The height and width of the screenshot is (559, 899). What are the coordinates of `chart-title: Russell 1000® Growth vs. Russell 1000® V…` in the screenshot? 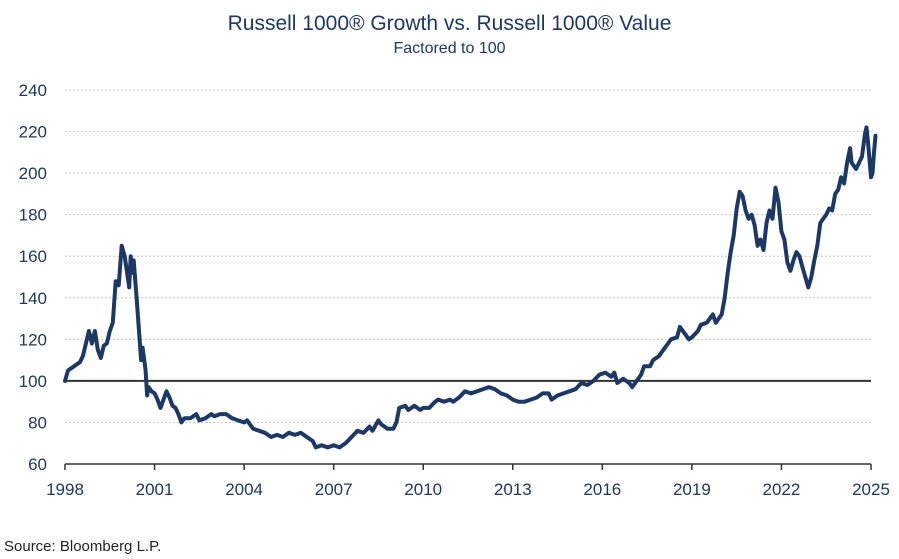 It's located at (449, 23).